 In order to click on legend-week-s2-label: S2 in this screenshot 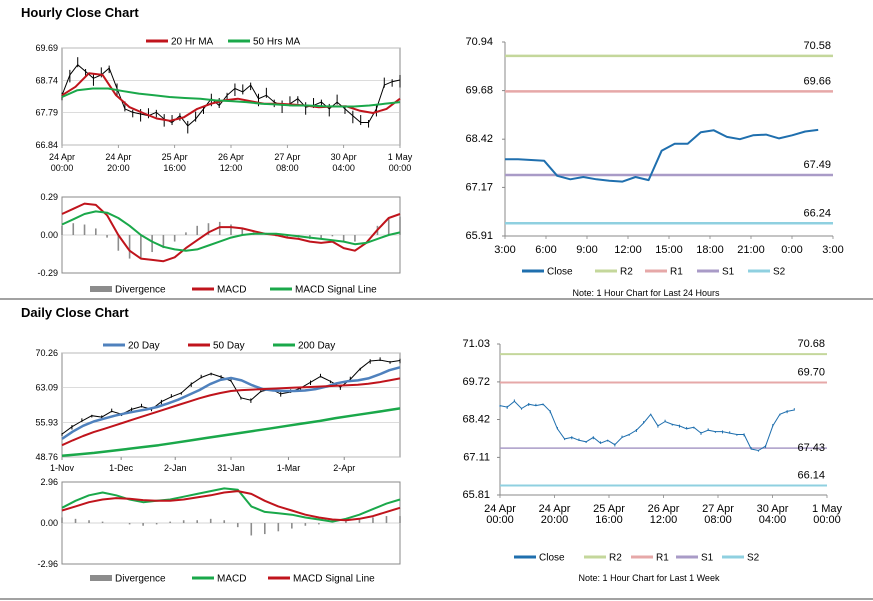, I will do `click(753, 558)`.